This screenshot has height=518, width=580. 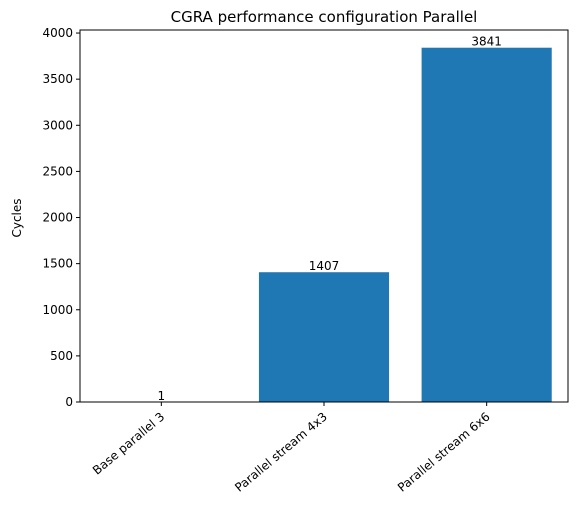 I want to click on bar-value-label: 1407, so click(x=324, y=266).